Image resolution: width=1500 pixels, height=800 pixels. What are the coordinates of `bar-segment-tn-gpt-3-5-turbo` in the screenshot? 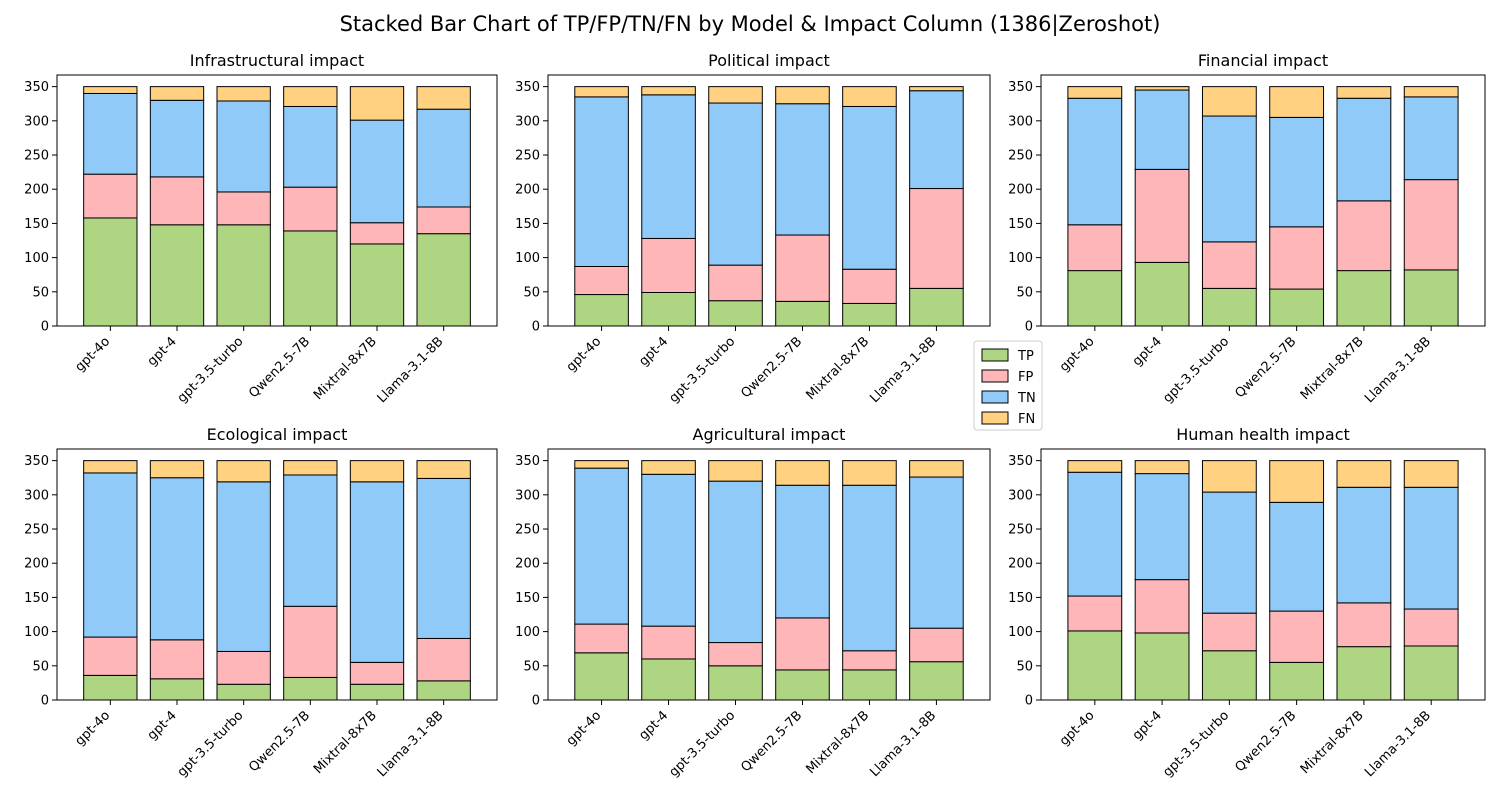 It's located at (243, 566).